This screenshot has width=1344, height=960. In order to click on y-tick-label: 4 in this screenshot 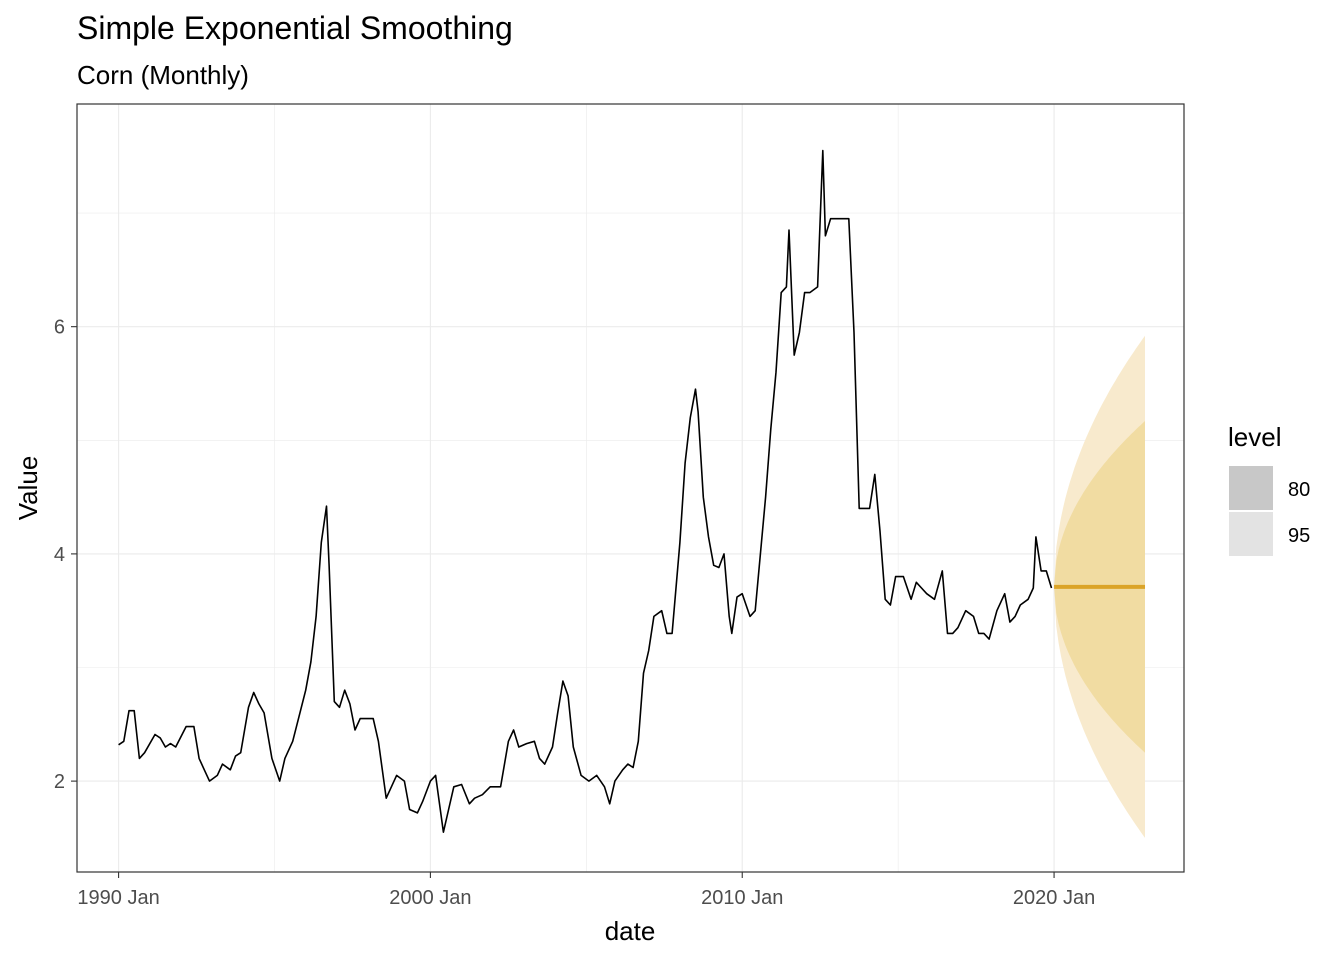, I will do `click(59, 555)`.